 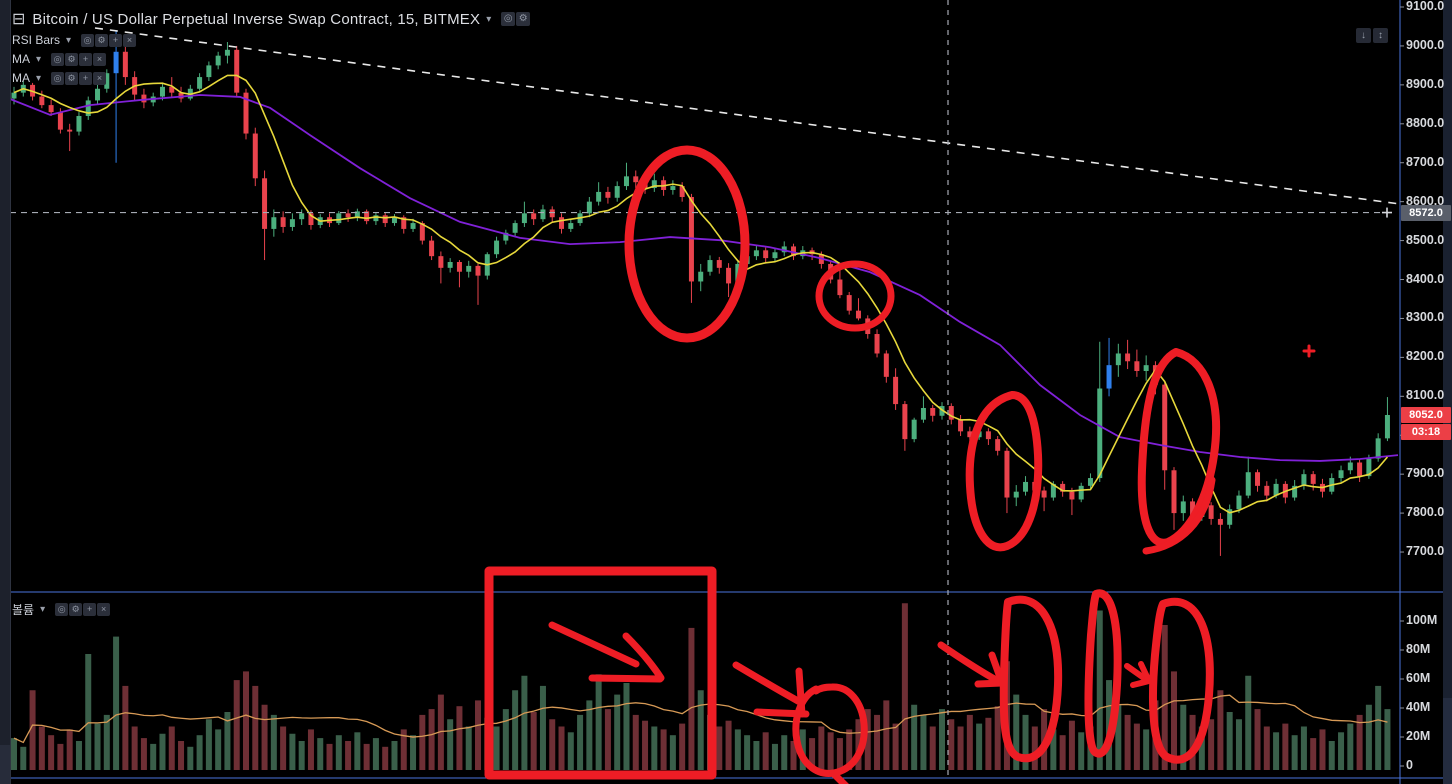 I want to click on volume-label: 볼륨, so click(x=23, y=610).